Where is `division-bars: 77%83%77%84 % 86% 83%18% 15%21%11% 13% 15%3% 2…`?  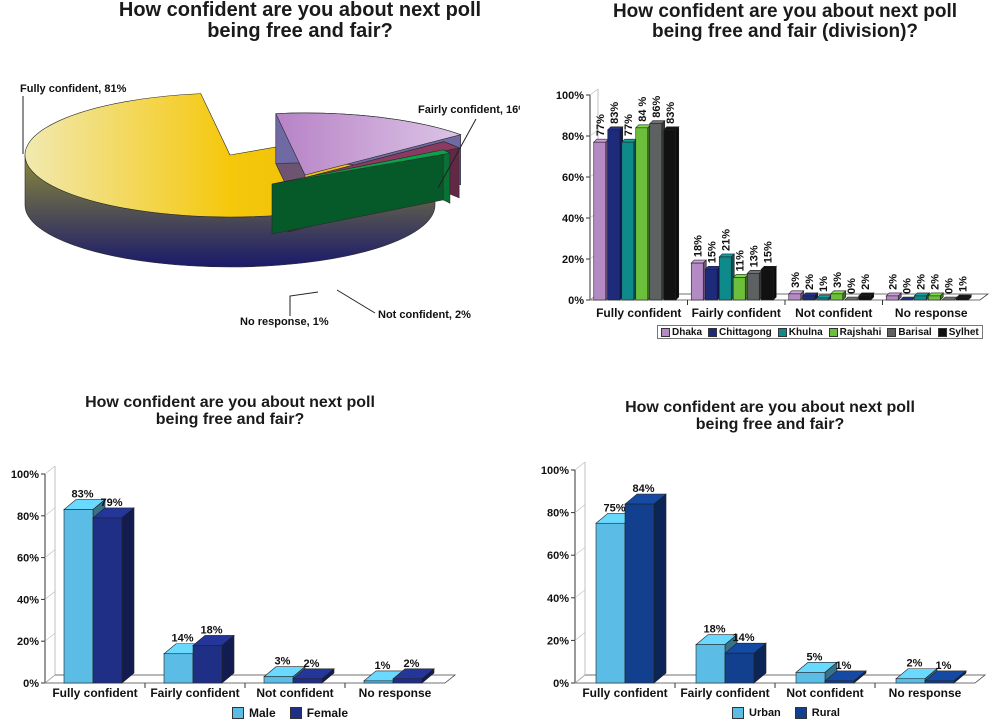
division-bars: 77%83%77%84 % 86% 83%18% 15%21%11% 13% 15%3% 2… is located at coordinates (782, 198).